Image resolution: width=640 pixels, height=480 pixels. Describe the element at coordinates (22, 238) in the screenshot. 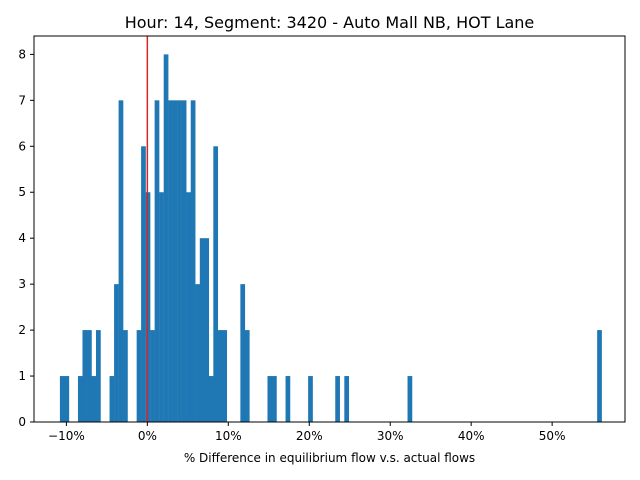

I see `y-tick-label: 4` at that location.